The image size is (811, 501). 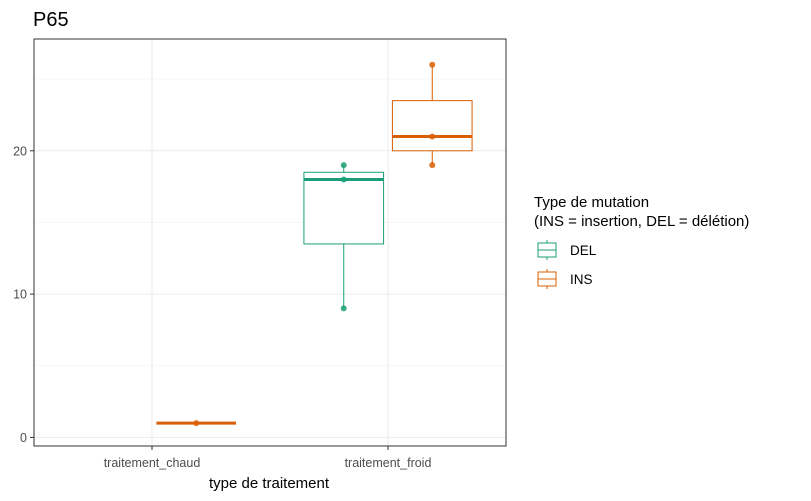 I want to click on y-axis: 0 10 20, so click(x=23, y=294).